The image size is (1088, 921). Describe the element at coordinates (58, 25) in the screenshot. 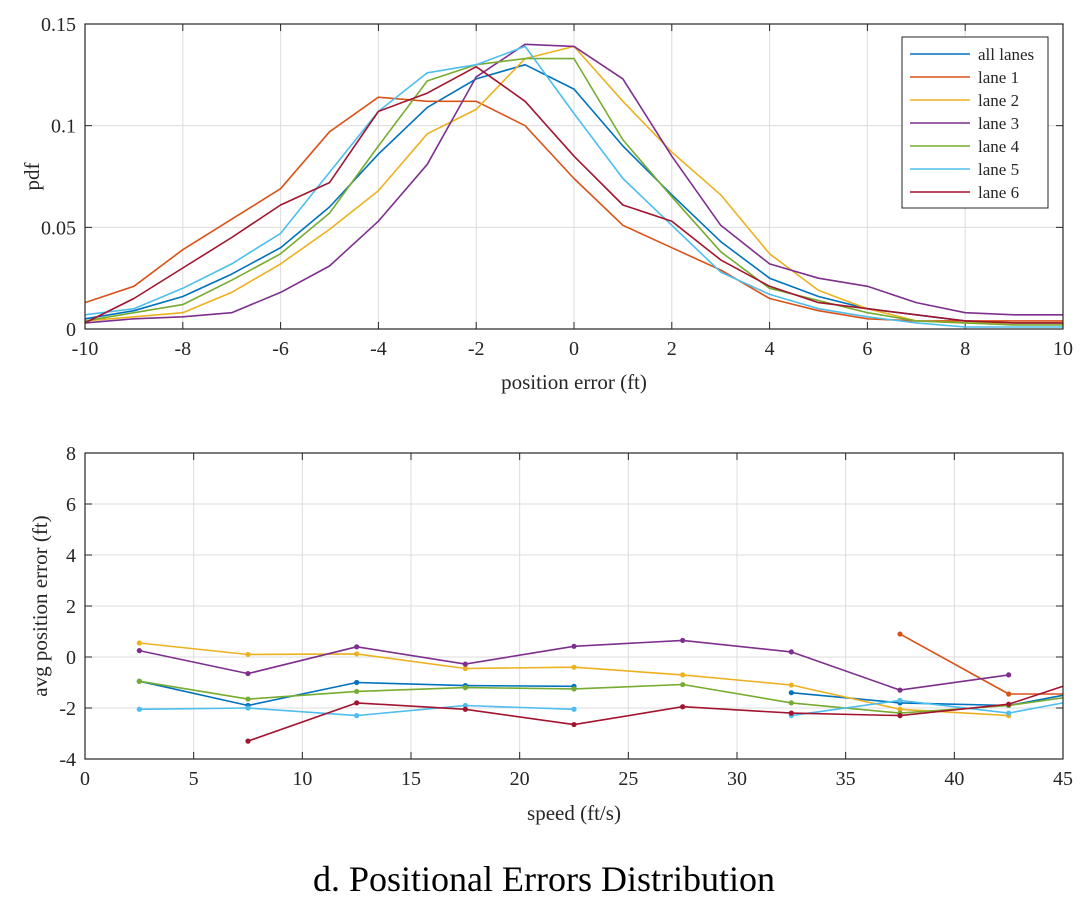

I see `y-tick-label: 0.15` at that location.